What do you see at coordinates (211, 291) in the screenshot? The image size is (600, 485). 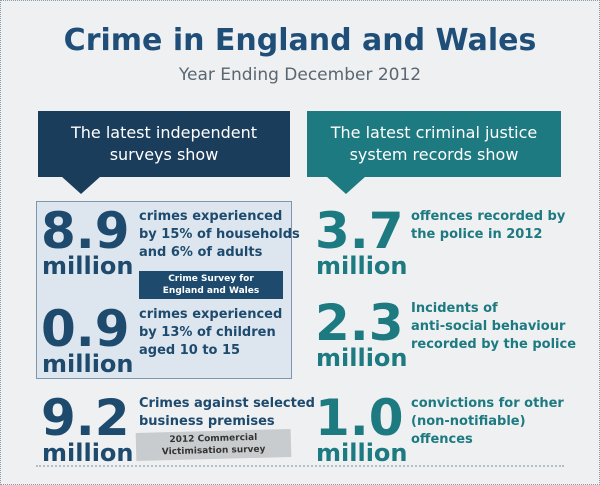 I see `badge-line: England and Wales` at bounding box center [211, 291].